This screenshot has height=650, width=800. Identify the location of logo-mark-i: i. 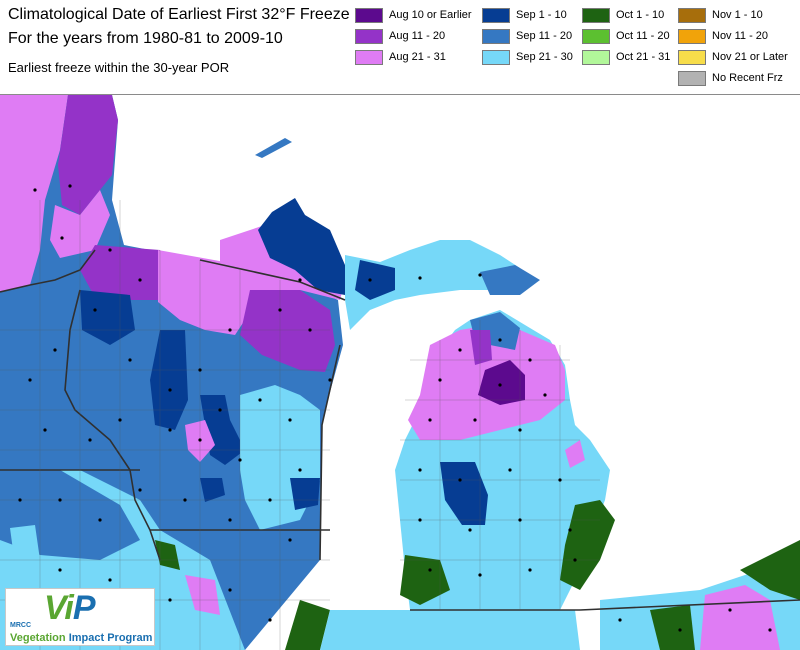
(69, 608).